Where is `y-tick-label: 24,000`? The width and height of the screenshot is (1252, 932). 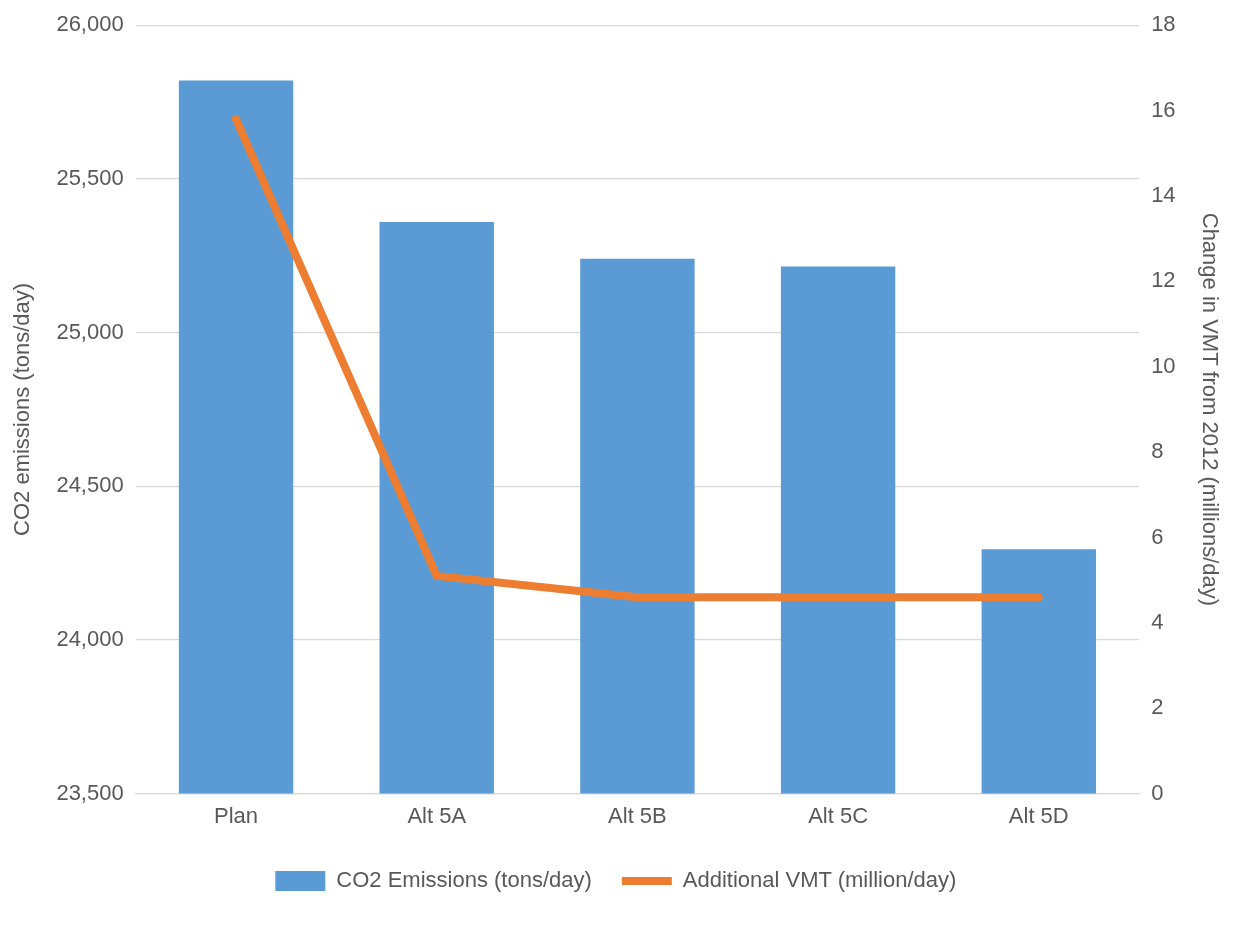
y-tick-label: 24,000 is located at coordinates (90, 638).